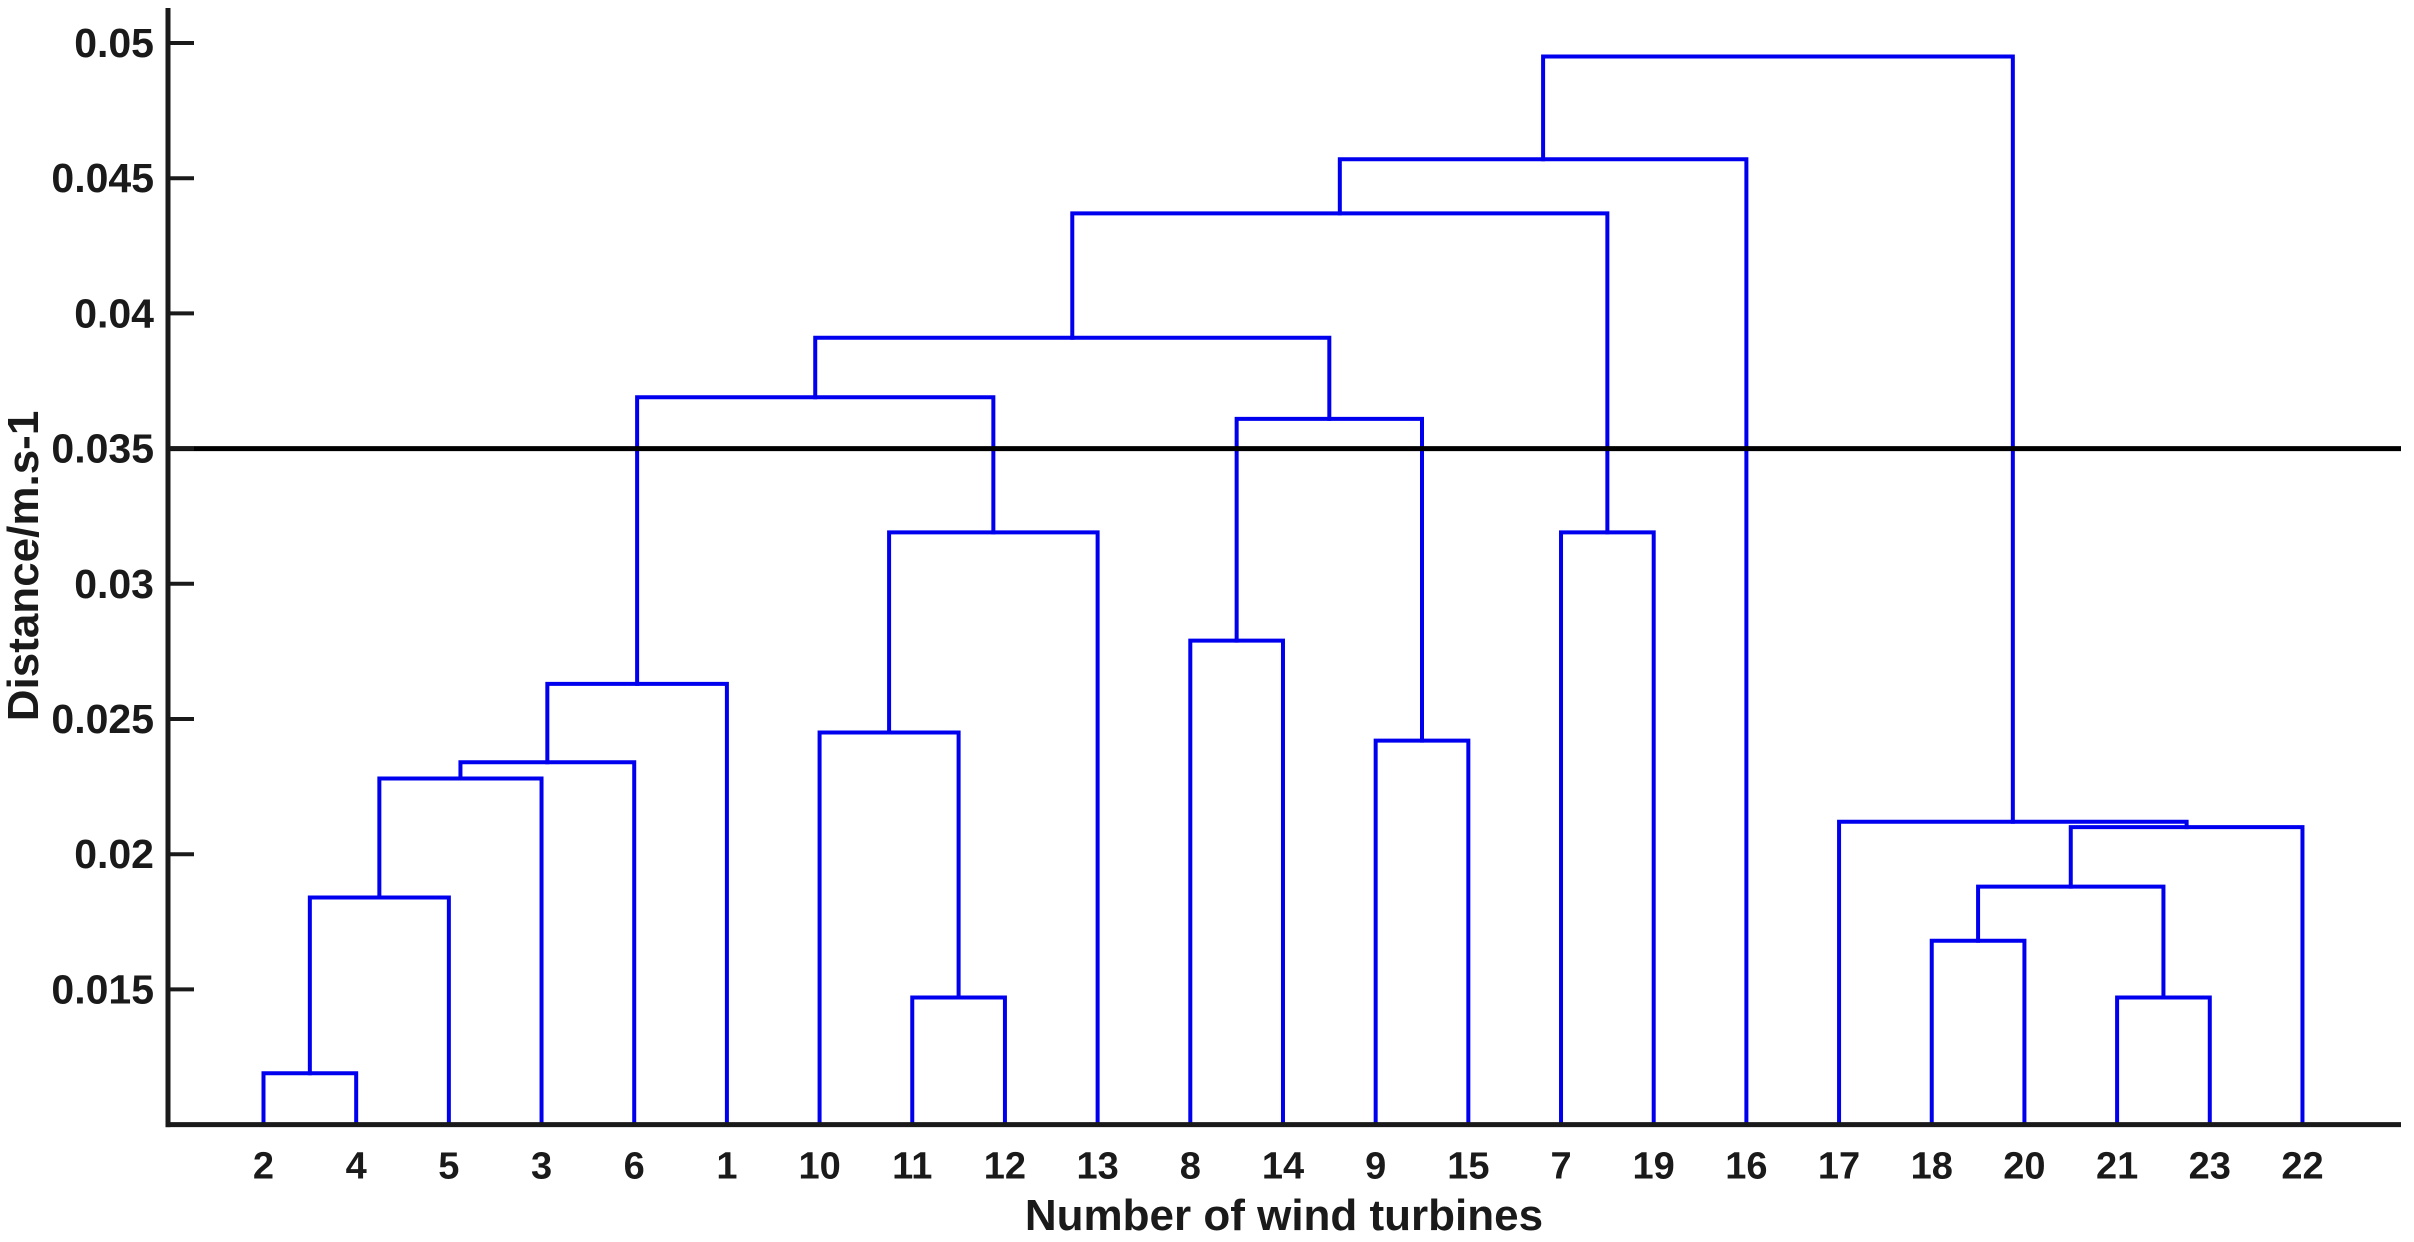  What do you see at coordinates (102, 719) in the screenshot?
I see `y-tick-label: 0.025` at bounding box center [102, 719].